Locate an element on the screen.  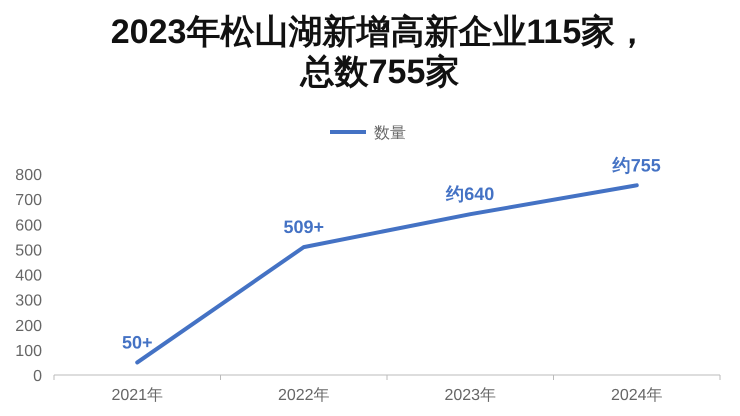
chart-title: 2023年松山湖新增高新企业115家，总数755家 is located at coordinates (380, 52).